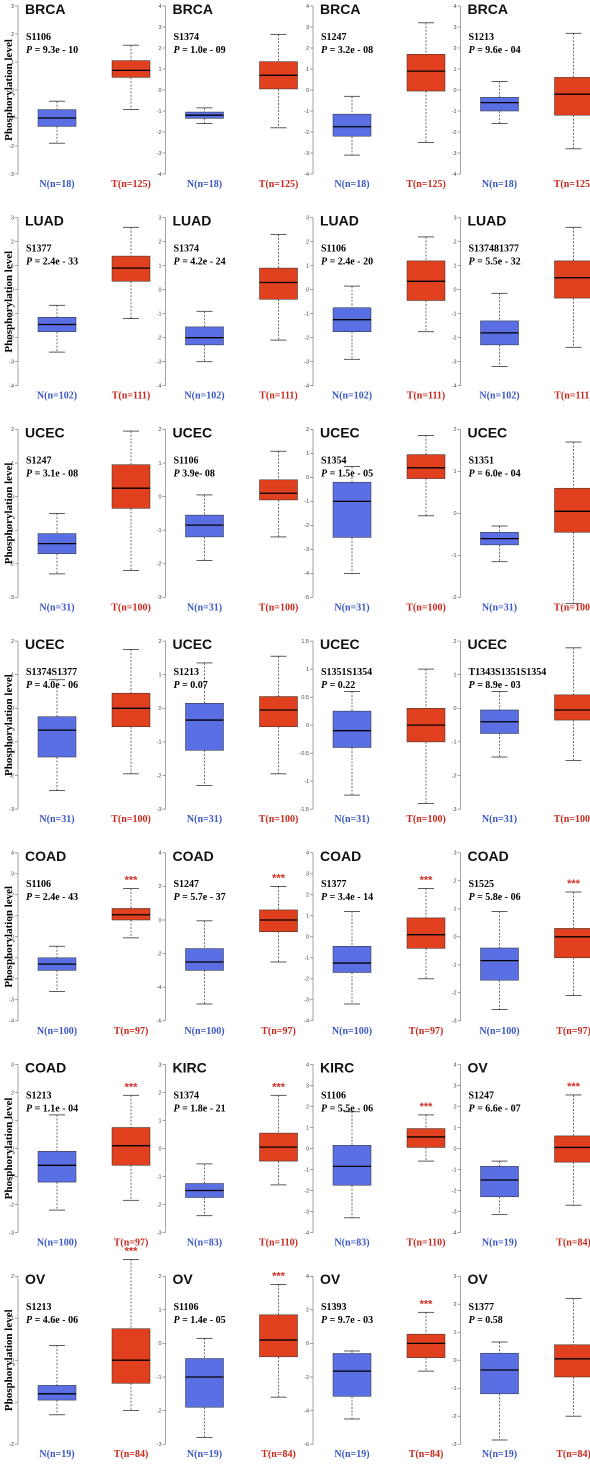 The height and width of the screenshot is (1482, 590). What do you see at coordinates (573, 1031) in the screenshot?
I see `tumor-group-label: T(n=97)` at bounding box center [573, 1031].